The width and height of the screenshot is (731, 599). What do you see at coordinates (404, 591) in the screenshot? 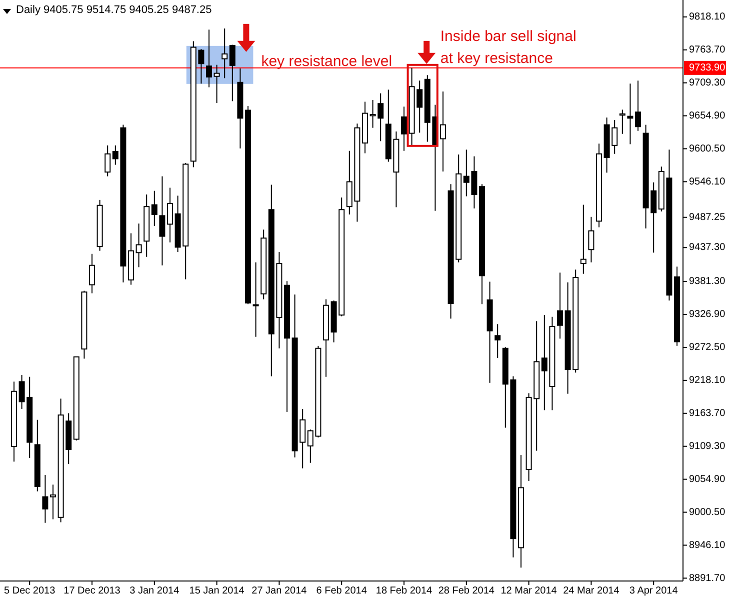
I see `x-tick-label: 18 Feb 2014` at bounding box center [404, 591].